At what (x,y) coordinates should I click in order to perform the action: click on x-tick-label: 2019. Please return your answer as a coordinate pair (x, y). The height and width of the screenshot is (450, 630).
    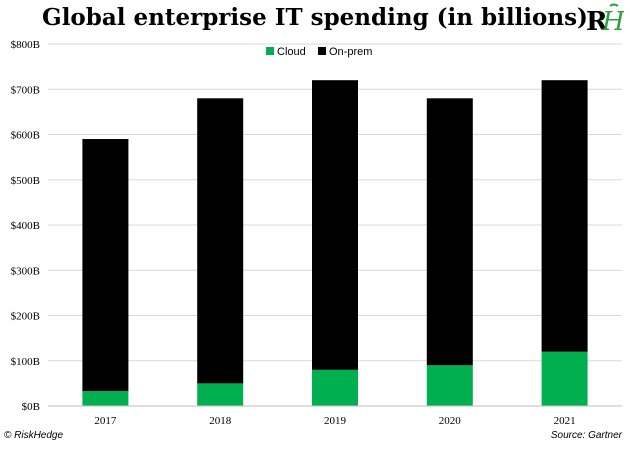
    Looking at the image, I should click on (335, 421).